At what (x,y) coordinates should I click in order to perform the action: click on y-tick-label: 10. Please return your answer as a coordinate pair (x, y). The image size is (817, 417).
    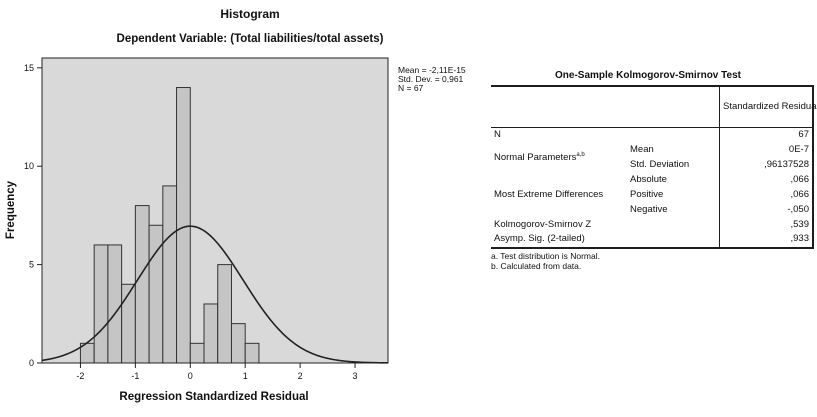
    Looking at the image, I should click on (29, 166).